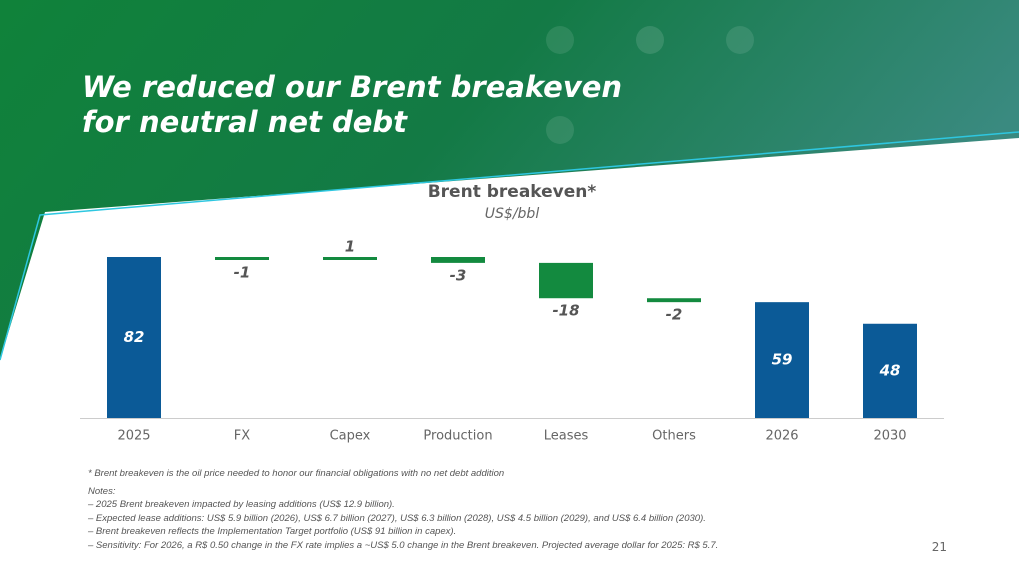  Describe the element at coordinates (512, 214) in the screenshot. I see `chart-subtitle: US$/bbl` at that location.